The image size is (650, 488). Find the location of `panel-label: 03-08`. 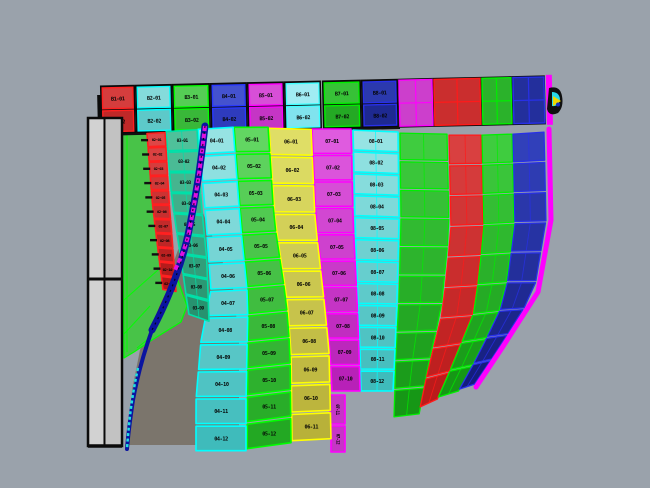

panel-label: 03-08 is located at coordinates (197, 288).